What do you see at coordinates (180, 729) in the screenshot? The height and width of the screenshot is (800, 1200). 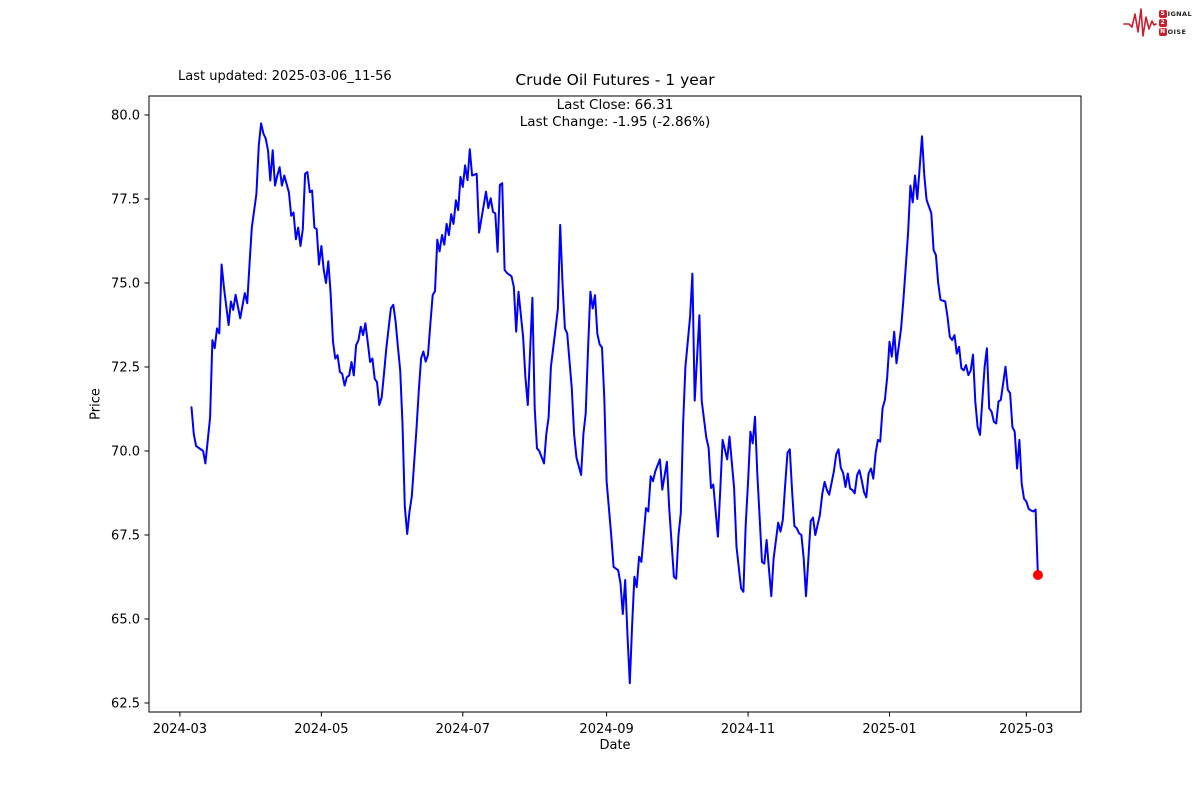 I see `x-tick-label: 2024-03` at bounding box center [180, 729].